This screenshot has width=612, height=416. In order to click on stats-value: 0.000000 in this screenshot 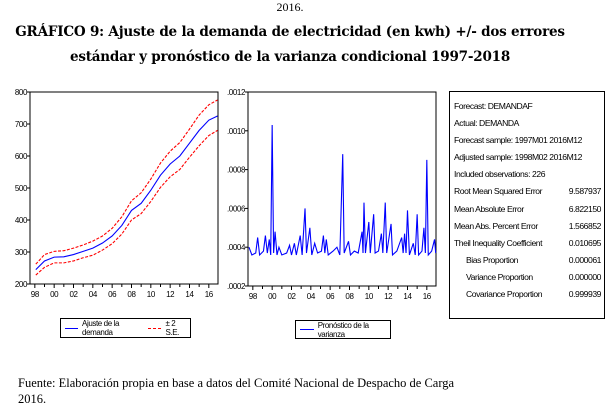, I will do `click(585, 276)`.